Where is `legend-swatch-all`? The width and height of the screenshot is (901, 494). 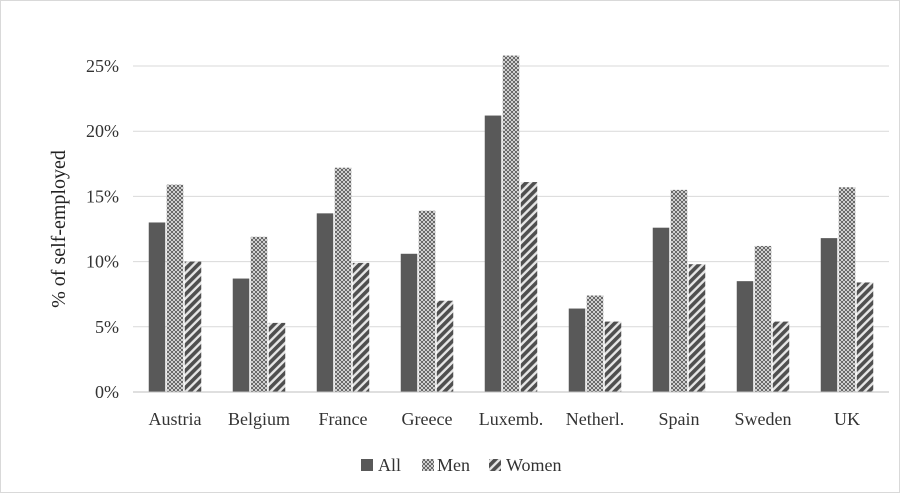
legend-swatch-all is located at coordinates (367, 465).